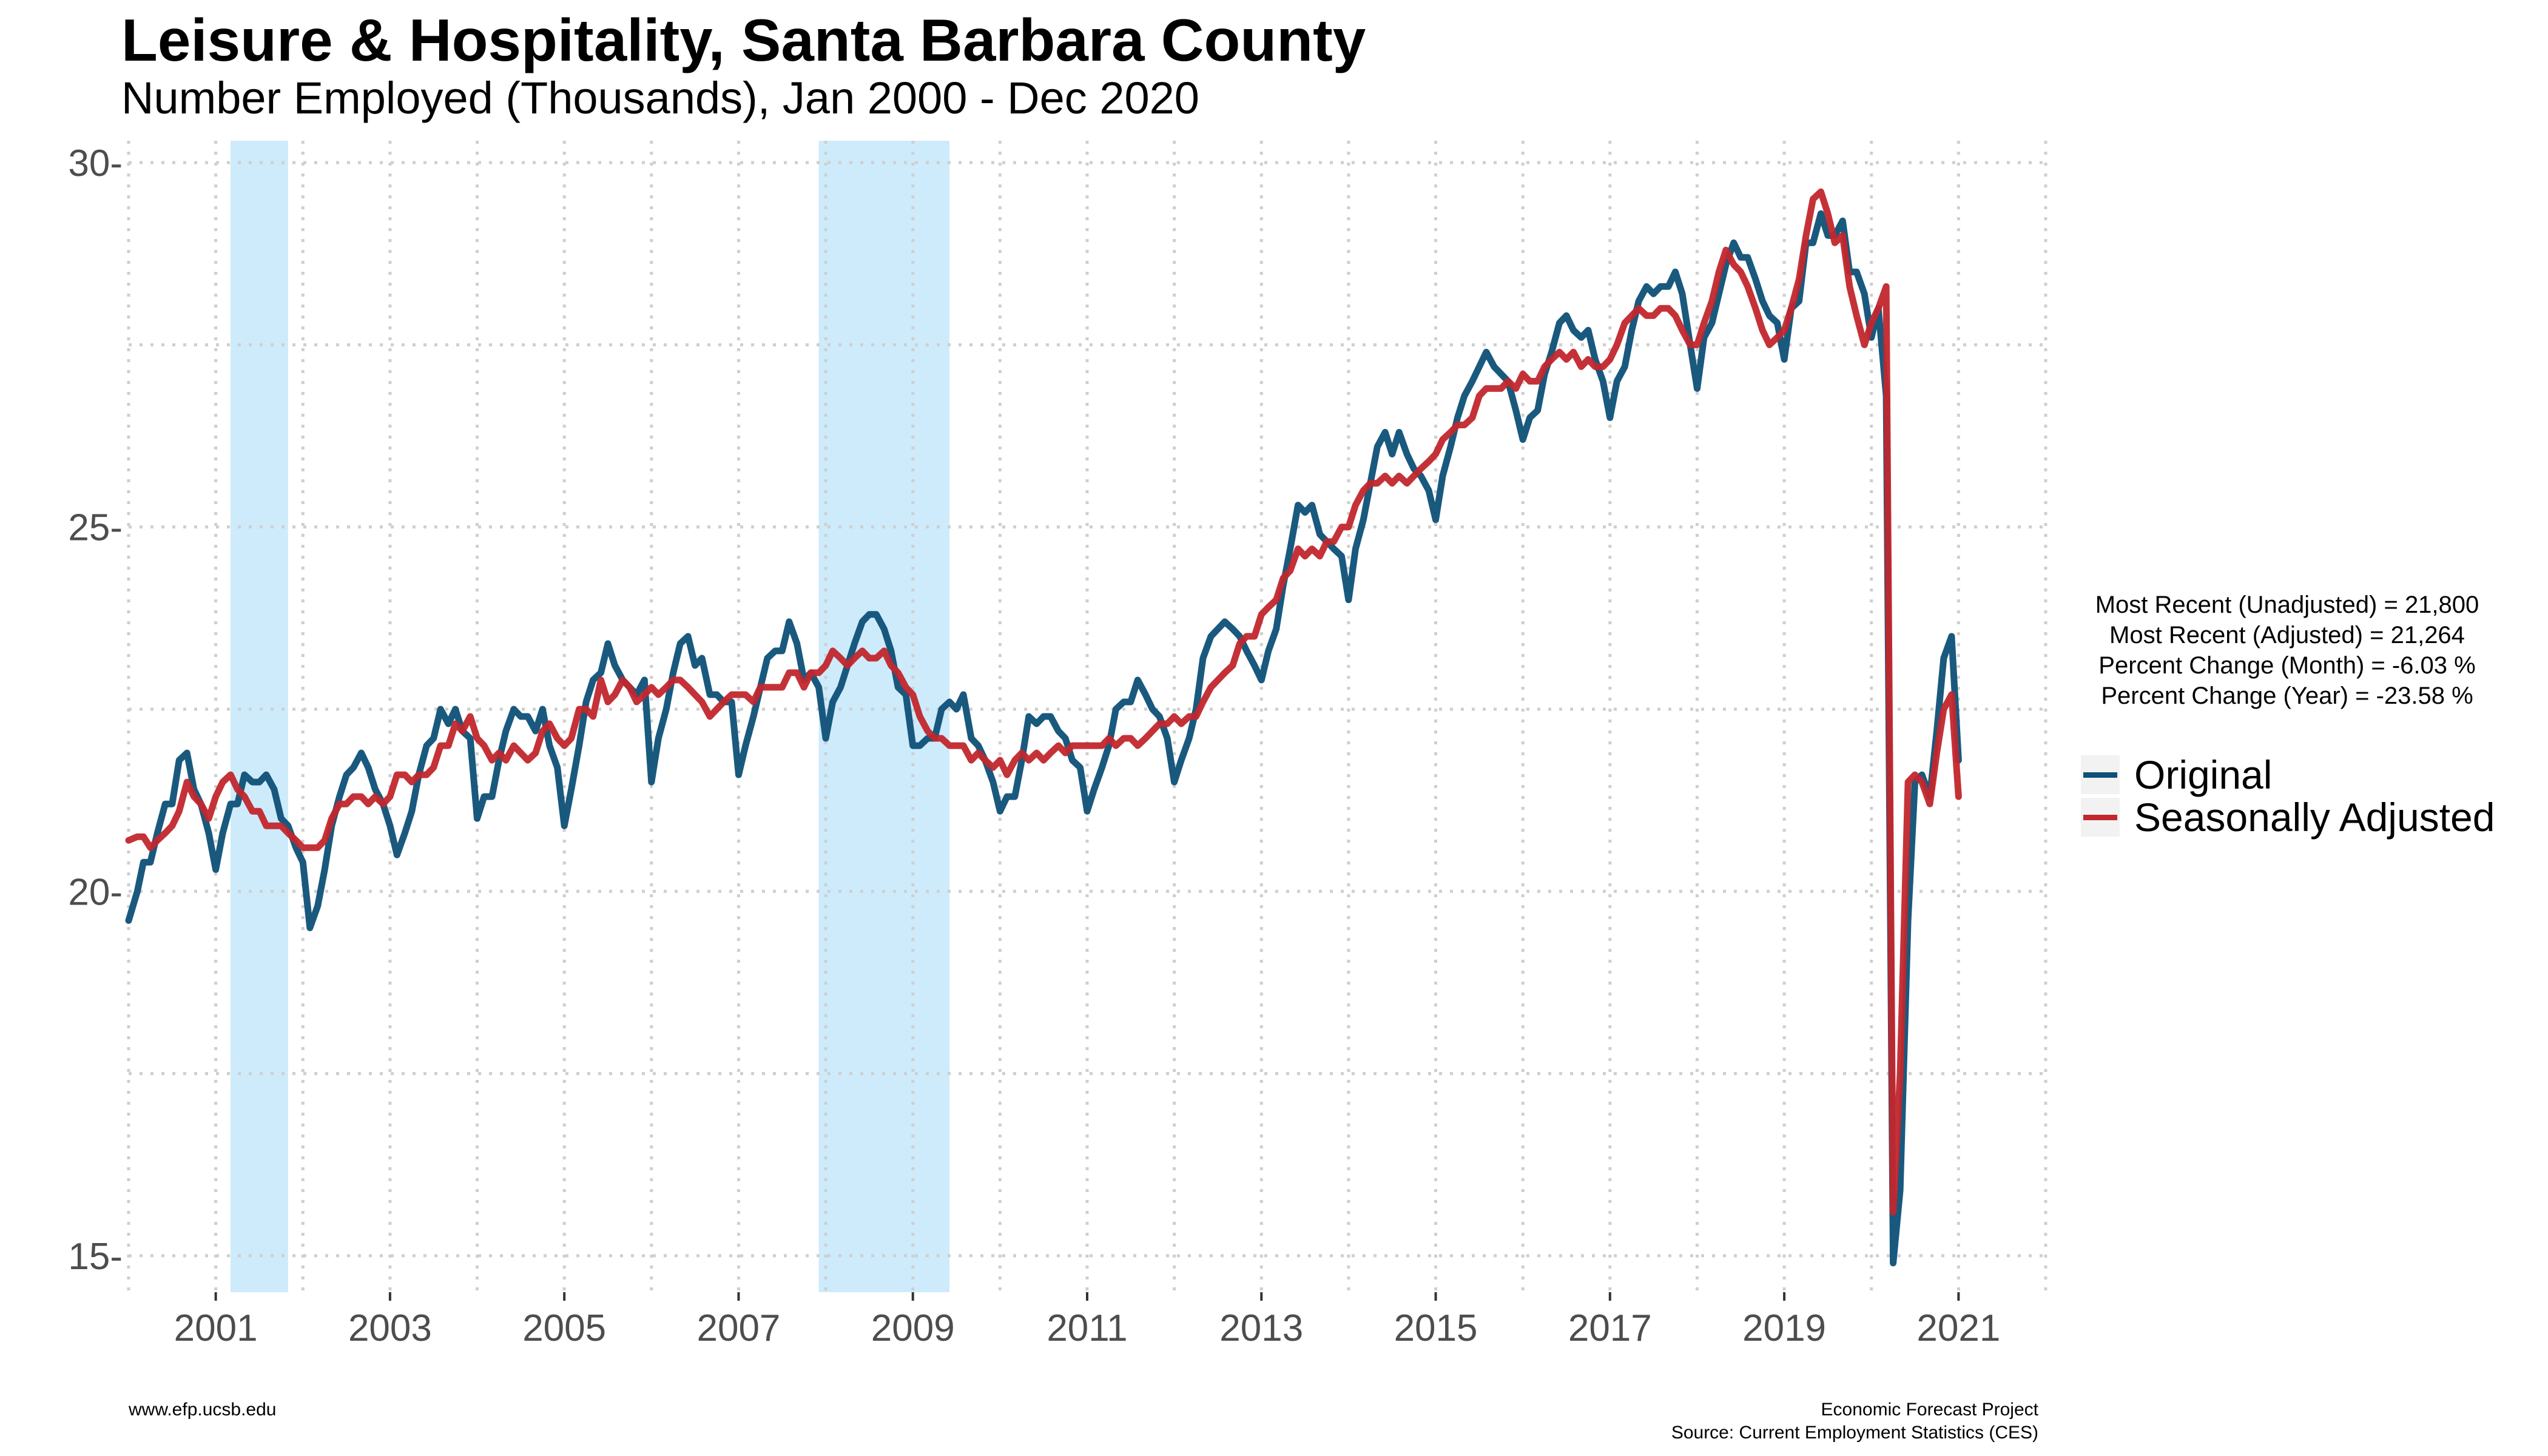  Describe the element at coordinates (2314, 817) in the screenshot. I see `legend-label-seasonally-adjusted: Seasonally Adjusted` at that location.